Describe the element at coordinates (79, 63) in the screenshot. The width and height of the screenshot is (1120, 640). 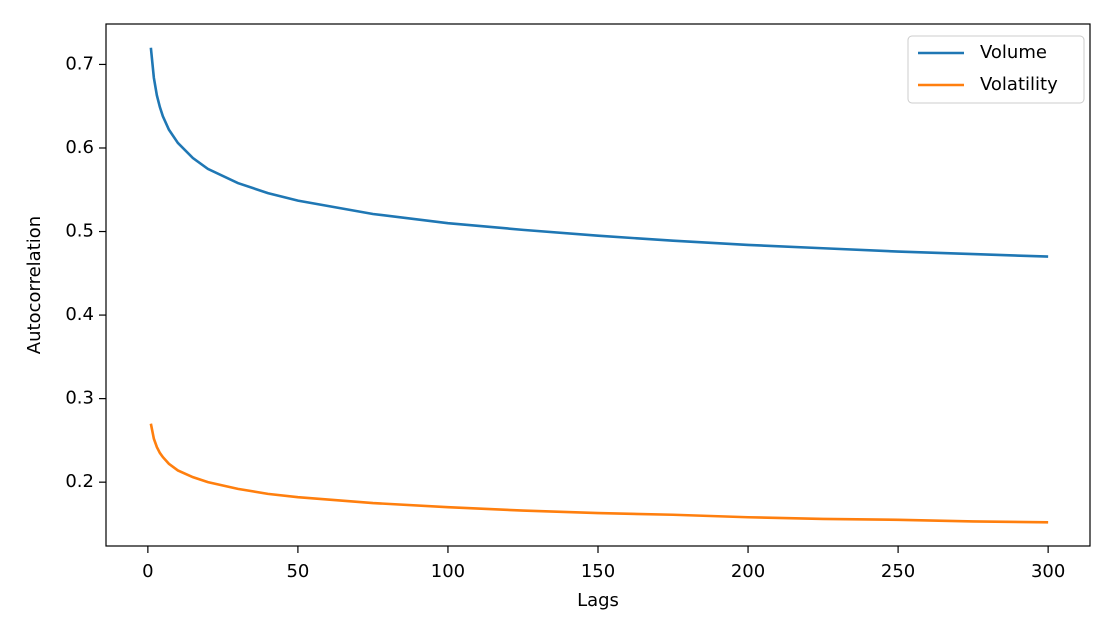
I see `y-tick-label: 0.7` at that location.